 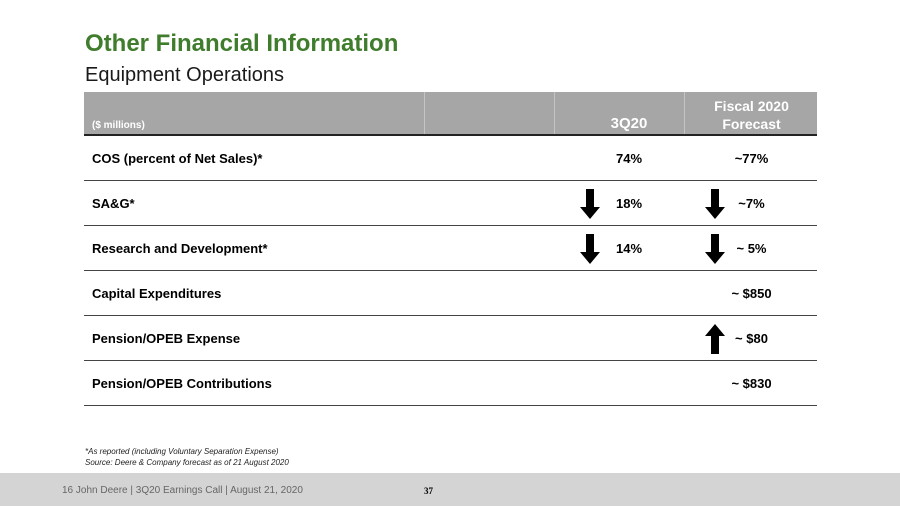 What do you see at coordinates (629, 158) in the screenshot?
I see `value-3q20: 74%` at bounding box center [629, 158].